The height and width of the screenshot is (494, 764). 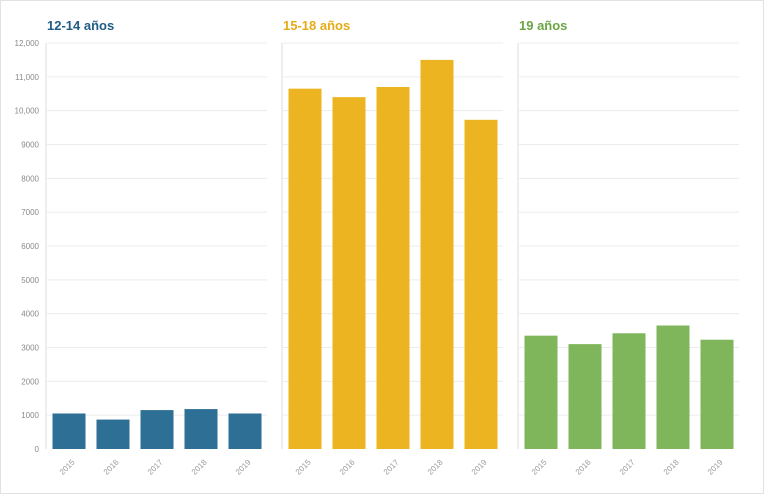 What do you see at coordinates (316, 25) in the screenshot?
I see `panel-title: 15-18 años` at bounding box center [316, 25].